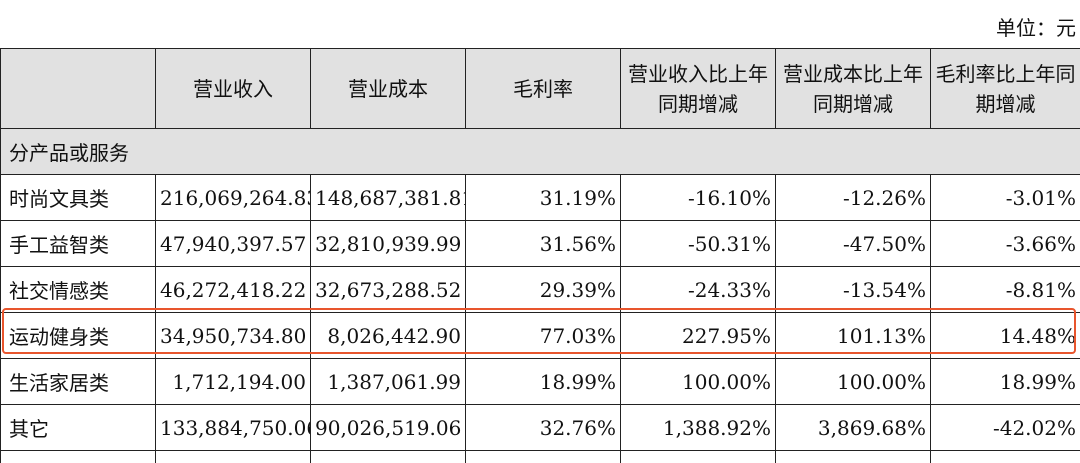 The width and height of the screenshot is (1080, 463). I want to click on cell-cost-change: 100.00%, so click(853, 382).